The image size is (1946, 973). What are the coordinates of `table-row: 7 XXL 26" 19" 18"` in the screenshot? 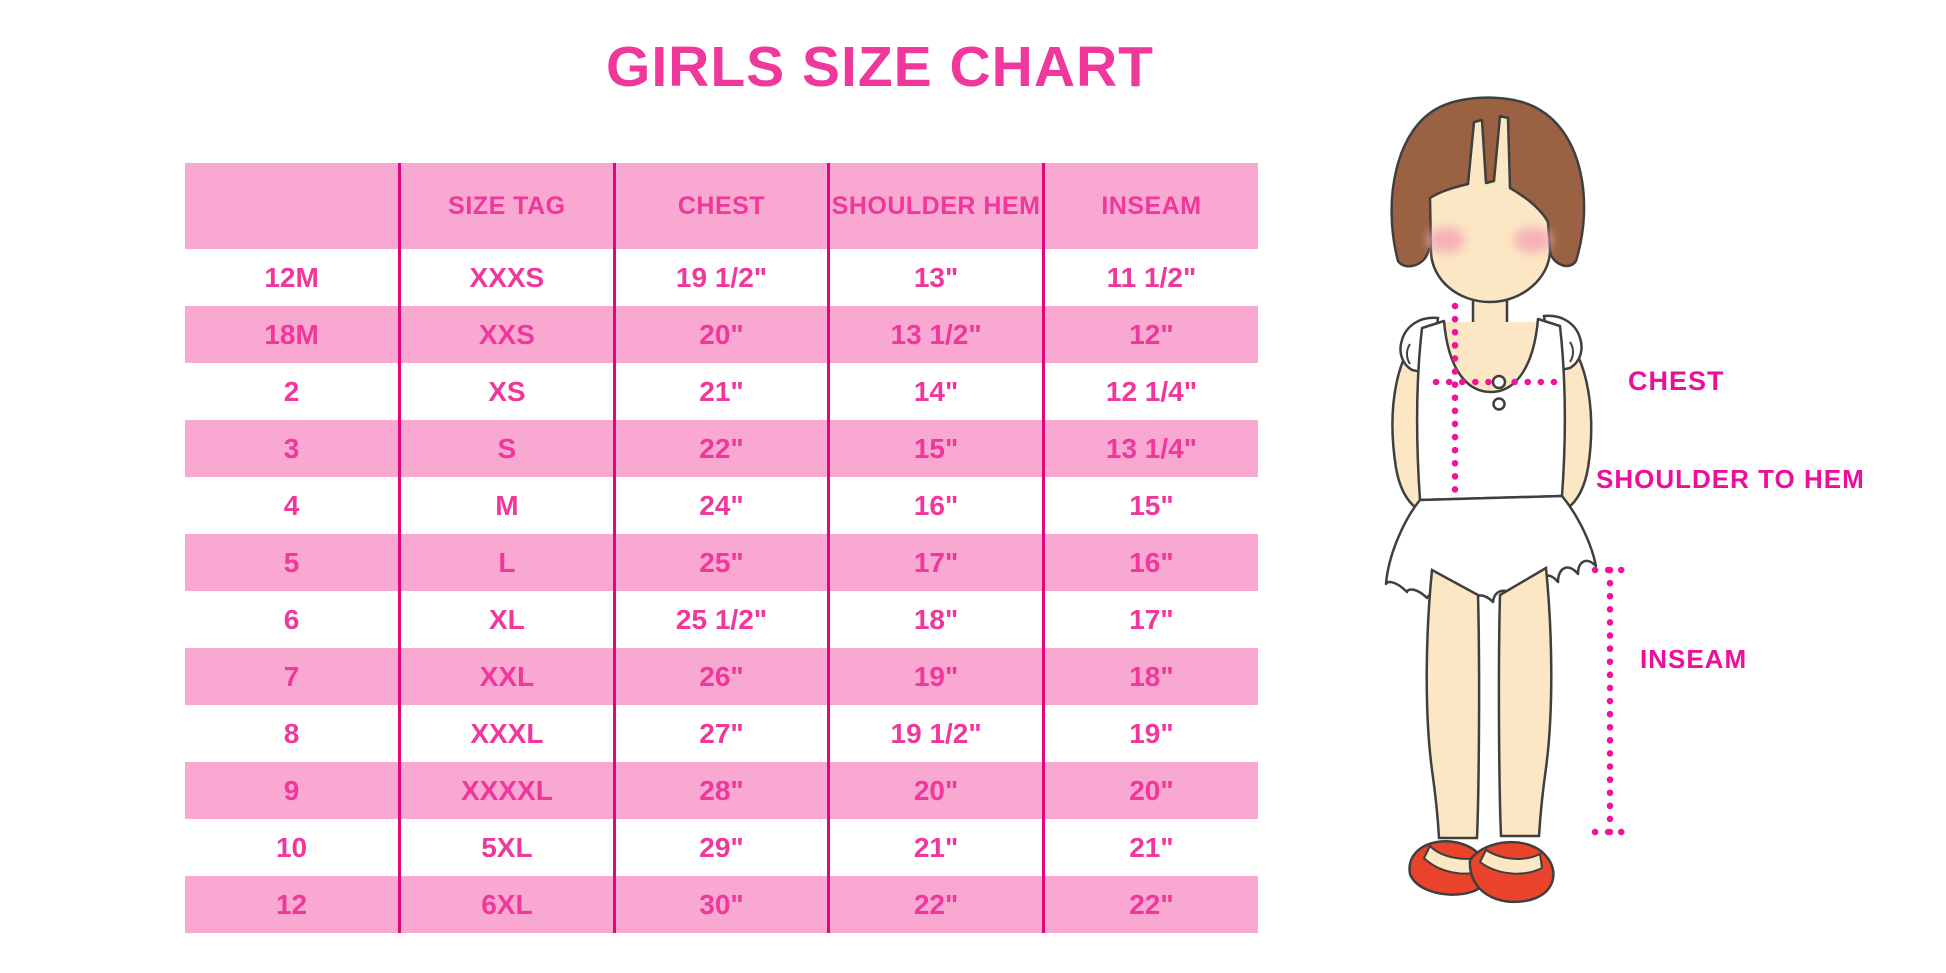 It's located at (721, 676).